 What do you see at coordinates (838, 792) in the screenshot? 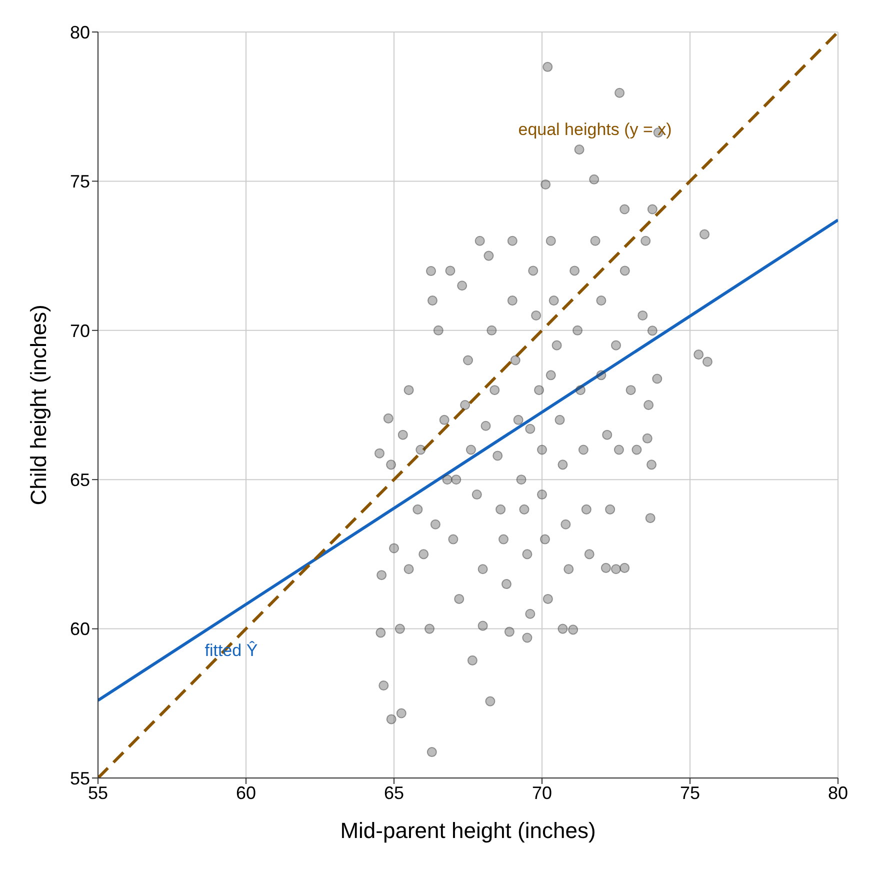
I see `x-tick-label: 80` at bounding box center [838, 792].